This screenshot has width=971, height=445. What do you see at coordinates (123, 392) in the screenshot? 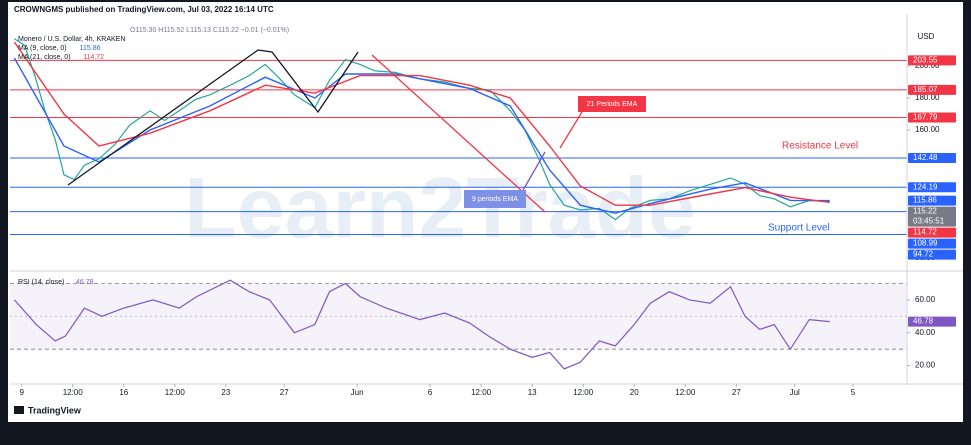
I see `x-tick-label: 16` at bounding box center [123, 392].